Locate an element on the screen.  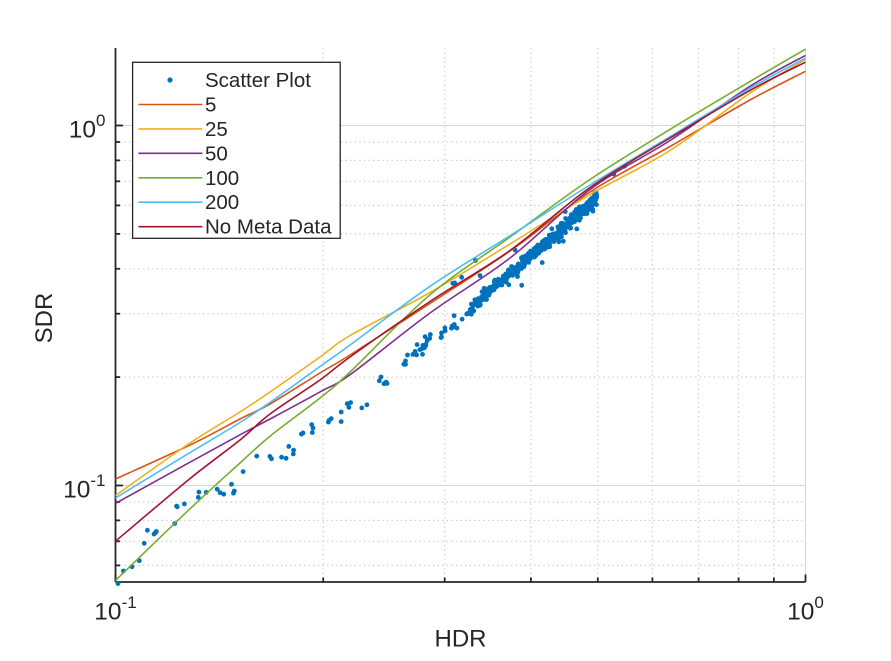
svg-text: 100 is located at coordinates (222, 178).